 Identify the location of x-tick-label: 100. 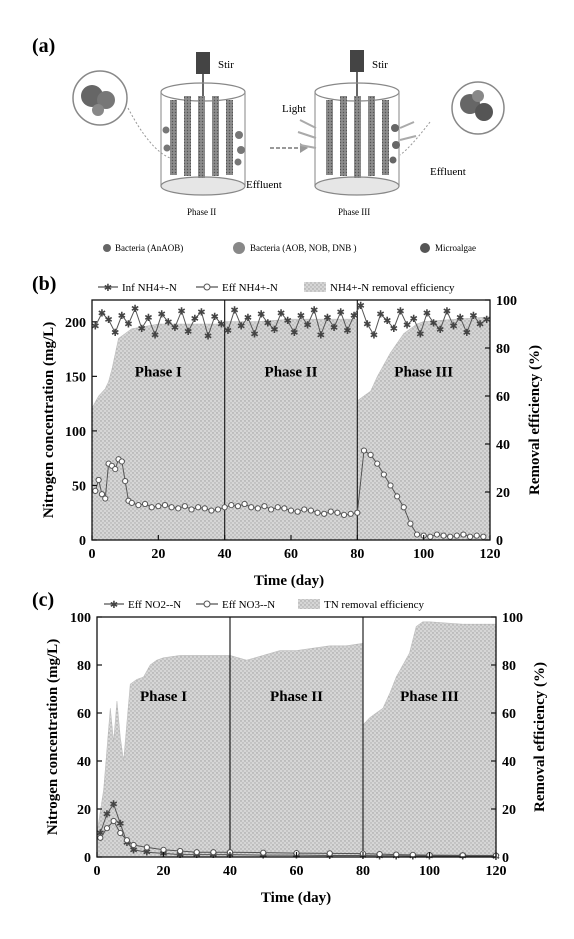
(429, 871).